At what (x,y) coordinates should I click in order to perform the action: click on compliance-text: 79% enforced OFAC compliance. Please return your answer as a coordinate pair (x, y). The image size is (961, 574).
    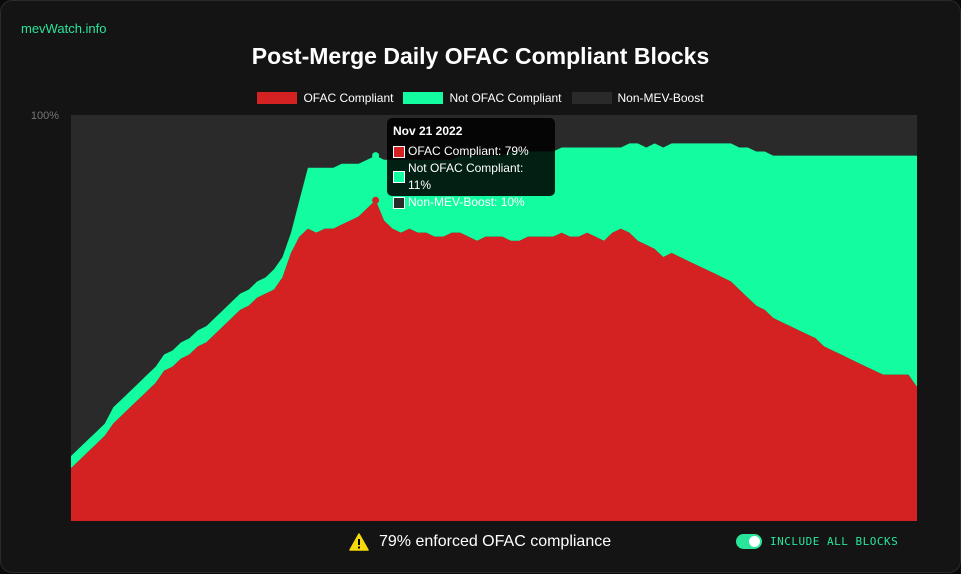
    Looking at the image, I should click on (495, 541).